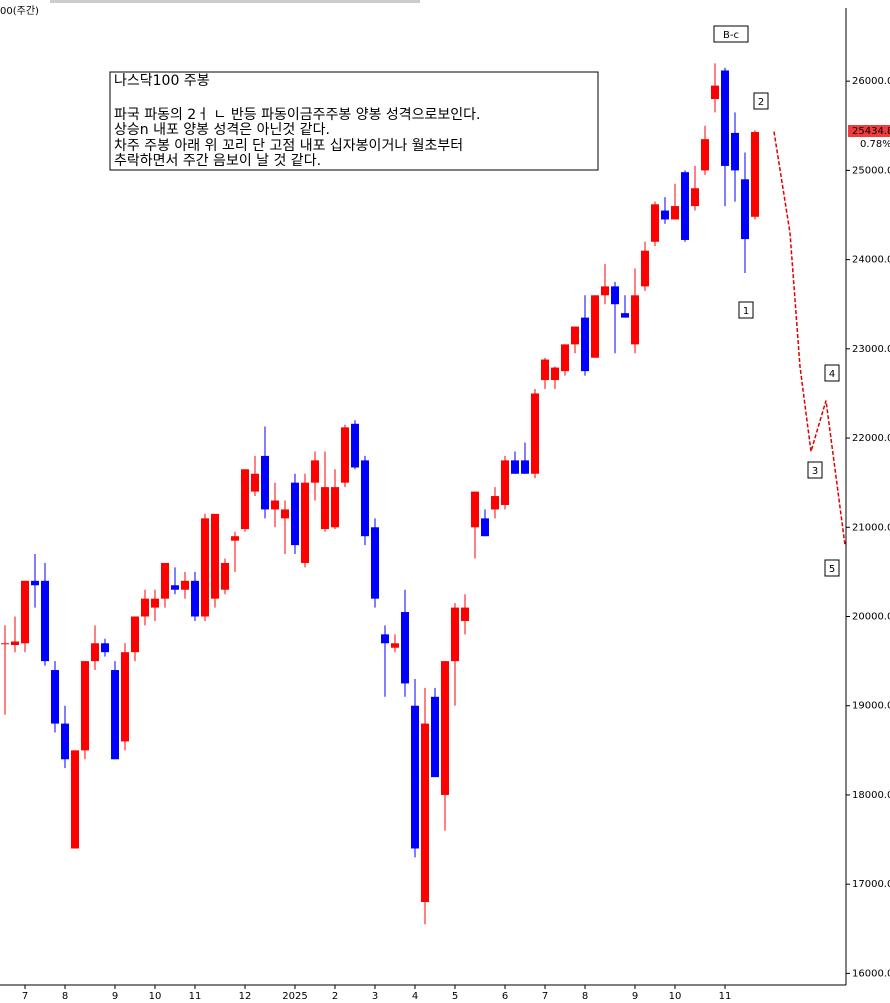 The height and width of the screenshot is (1003, 890). Describe the element at coordinates (545, 996) in the screenshot. I see `x-tick-label: 7` at that location.